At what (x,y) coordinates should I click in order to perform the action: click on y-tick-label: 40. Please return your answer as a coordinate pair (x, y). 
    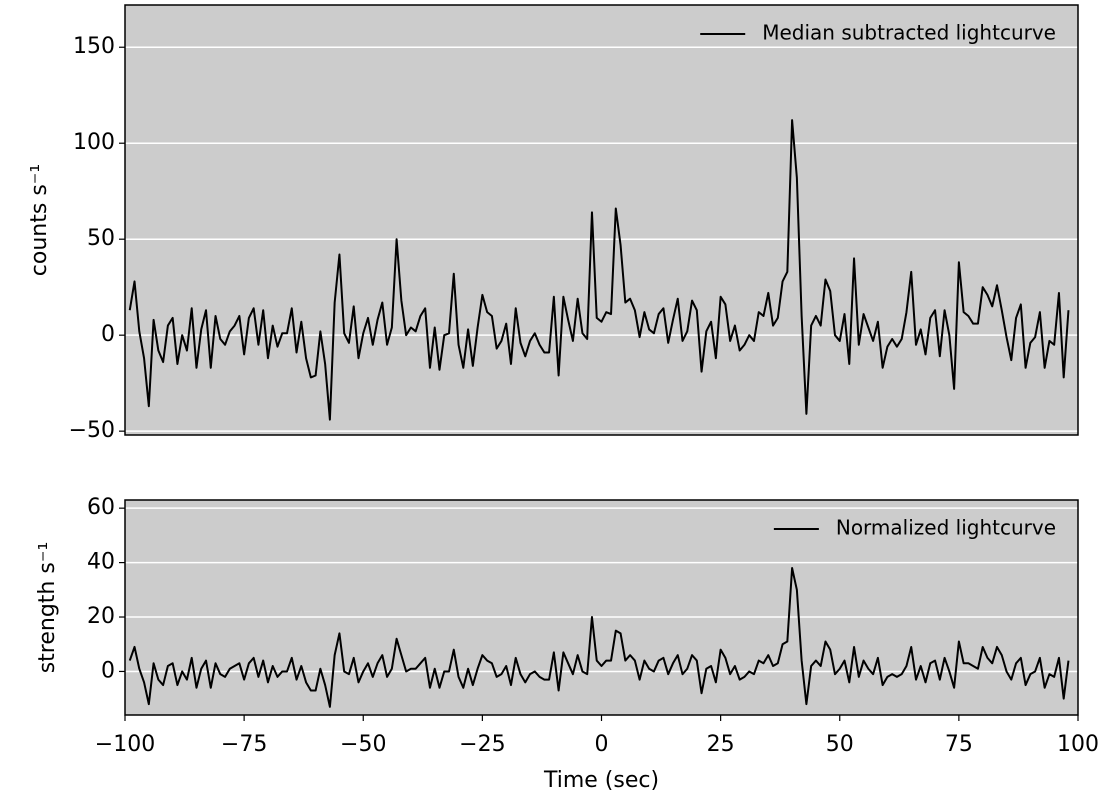
    Looking at the image, I should click on (101, 562).